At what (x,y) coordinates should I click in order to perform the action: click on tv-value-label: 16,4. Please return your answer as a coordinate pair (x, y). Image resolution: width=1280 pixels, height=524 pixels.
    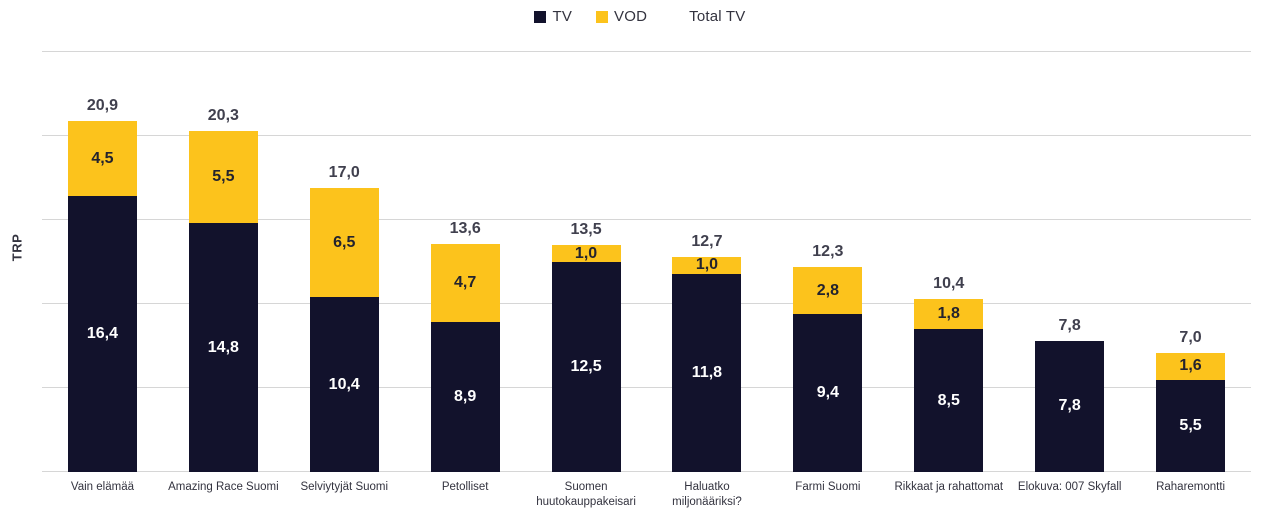
    Looking at the image, I should click on (102, 334).